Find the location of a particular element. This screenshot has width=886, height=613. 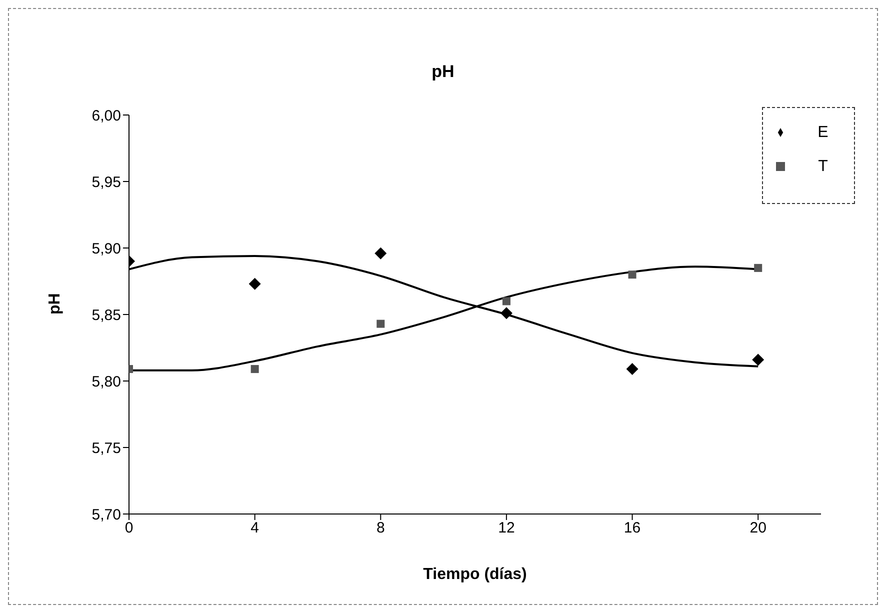

x-tick-label: 8 is located at coordinates (380, 528).